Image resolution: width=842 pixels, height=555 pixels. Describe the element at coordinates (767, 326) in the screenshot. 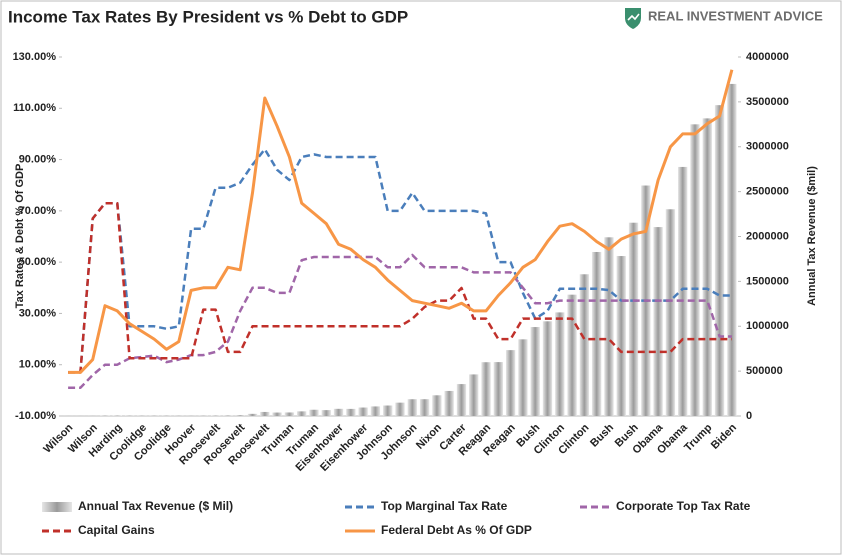

I see `y2-tick-label: 1000000` at that location.